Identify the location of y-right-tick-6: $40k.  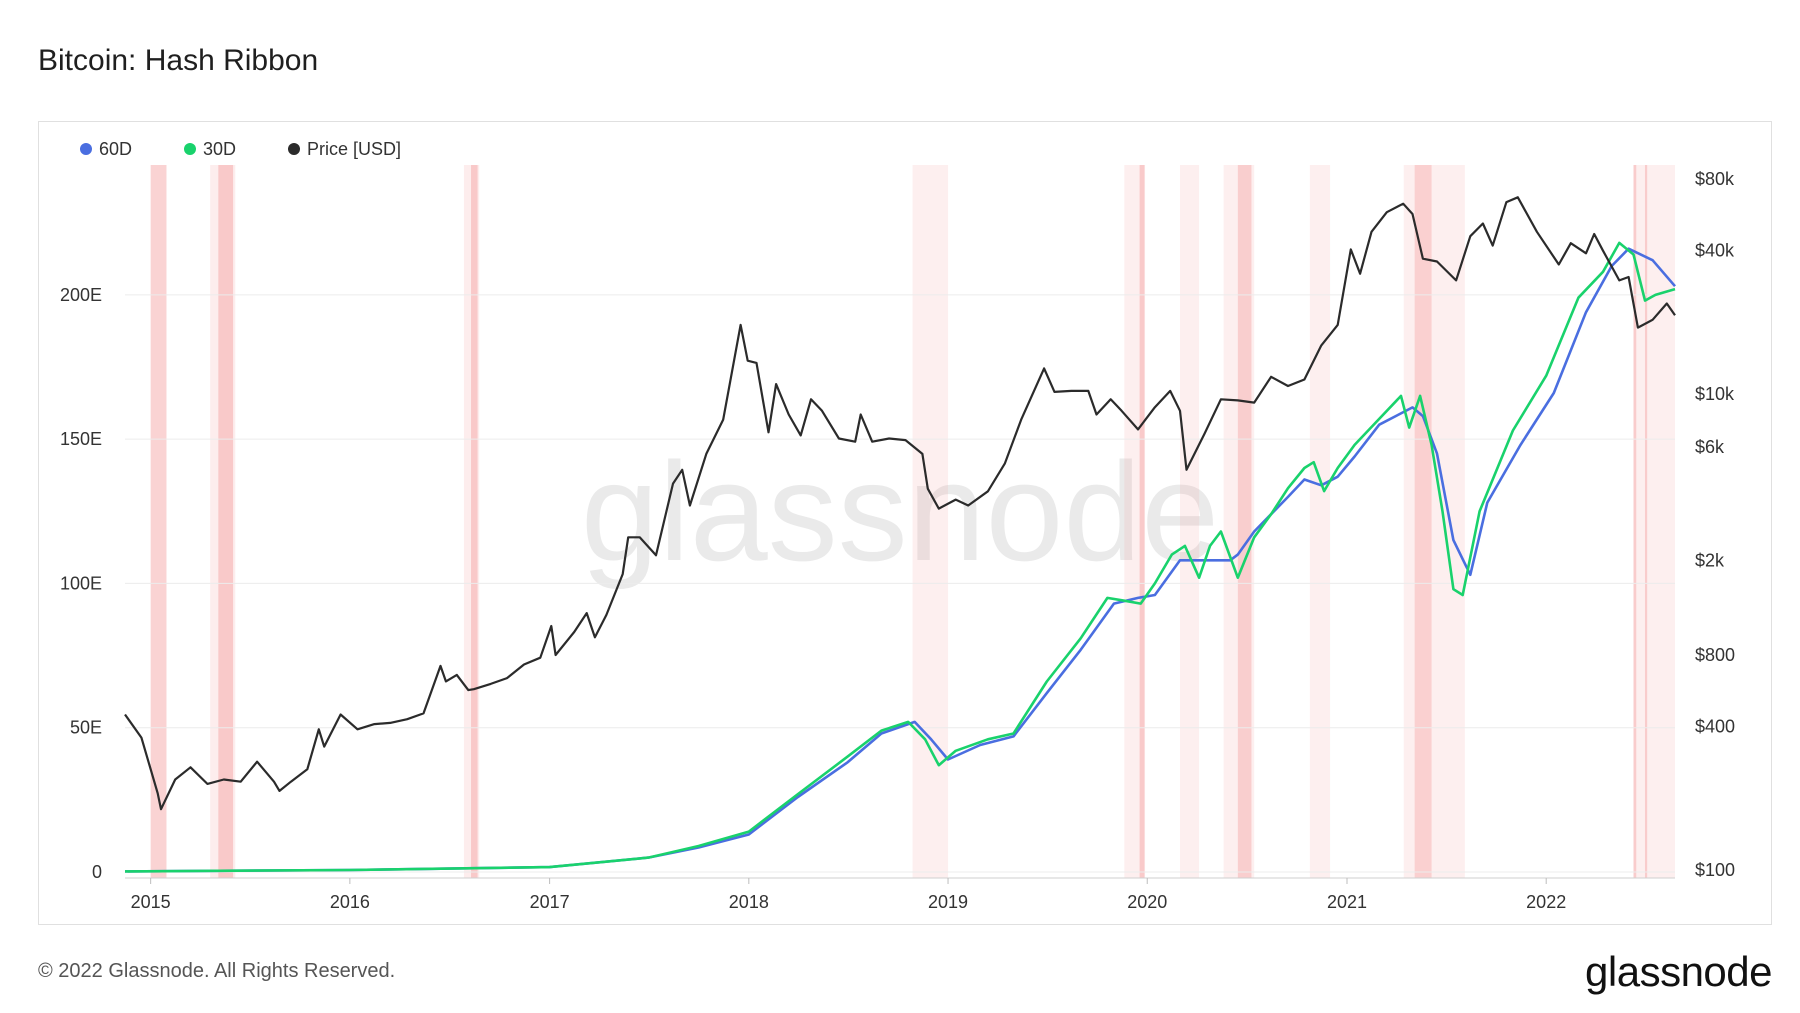
(1715, 251).